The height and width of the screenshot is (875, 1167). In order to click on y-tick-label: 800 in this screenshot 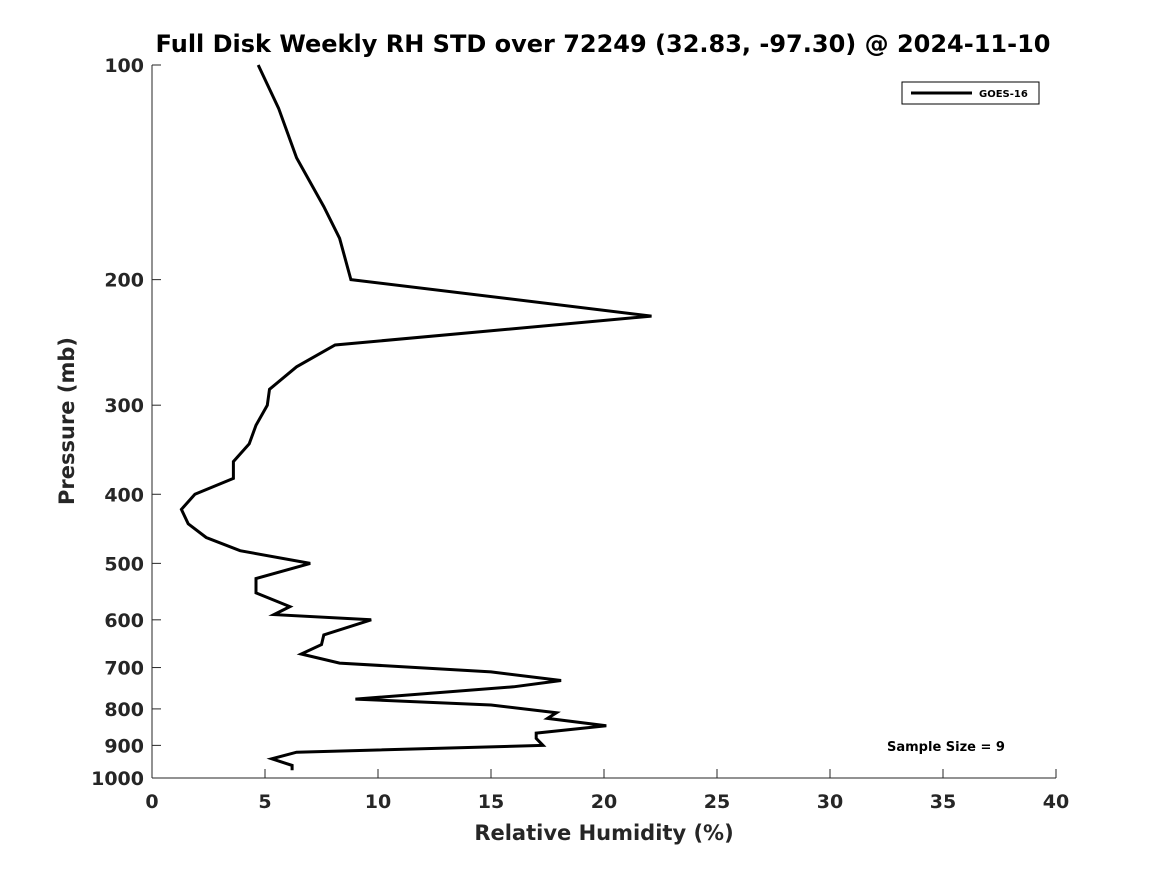, I will do `click(124, 710)`.